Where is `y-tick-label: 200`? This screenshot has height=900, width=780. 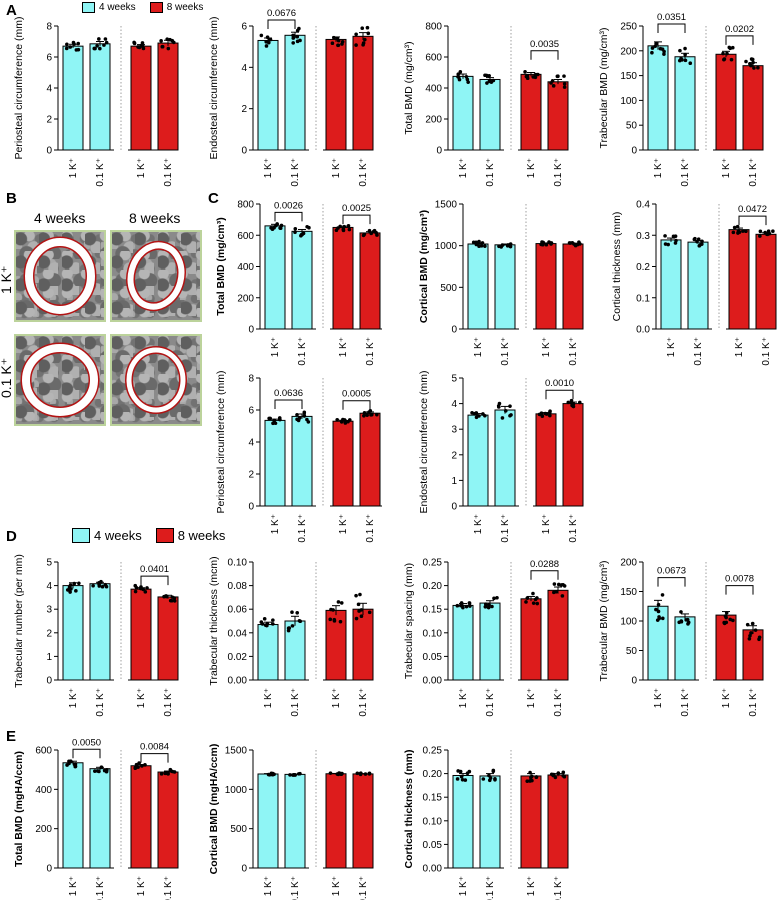
y-tick-label: 200 is located at coordinates (433, 120).